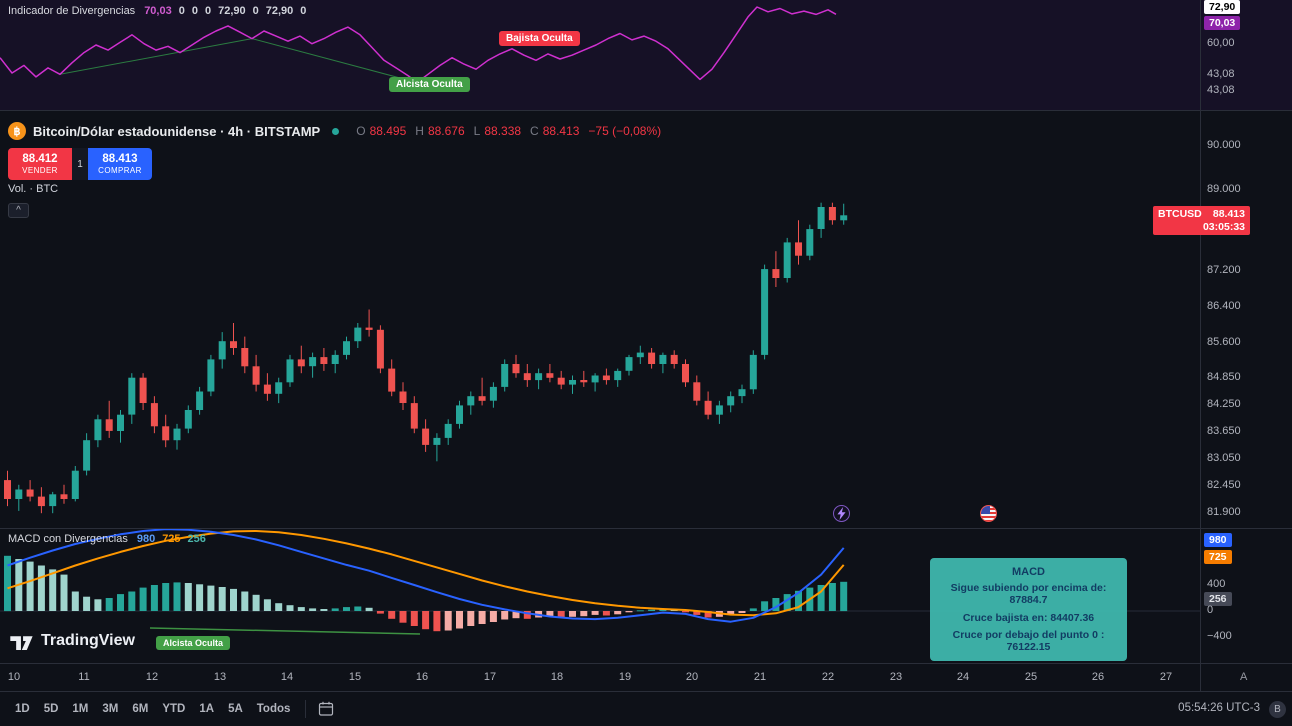 The height and width of the screenshot is (726, 1292). What do you see at coordinates (760, 677) in the screenshot?
I see `time-axis-label: 21` at bounding box center [760, 677].